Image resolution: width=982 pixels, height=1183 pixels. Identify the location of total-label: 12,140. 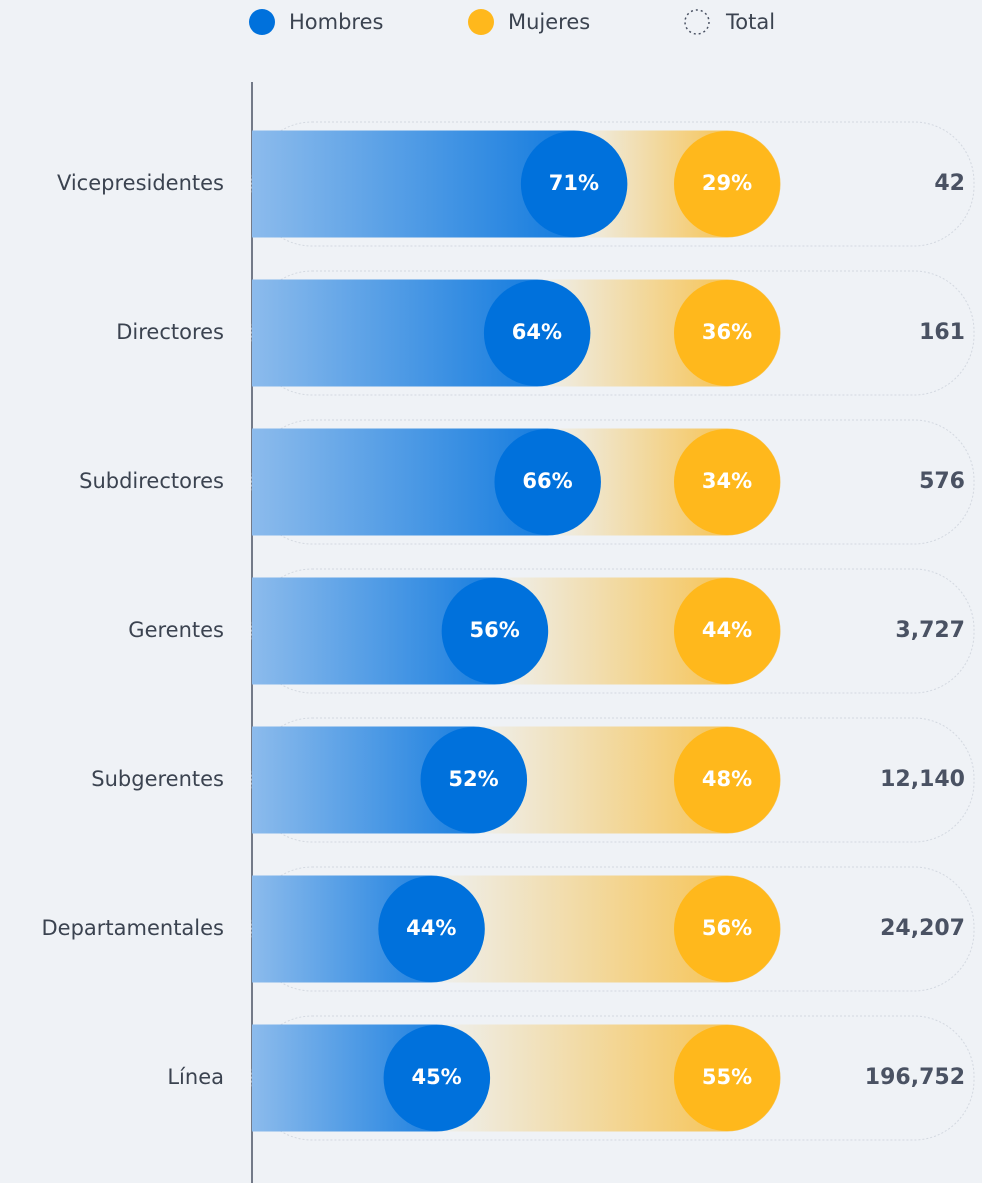
(922, 779).